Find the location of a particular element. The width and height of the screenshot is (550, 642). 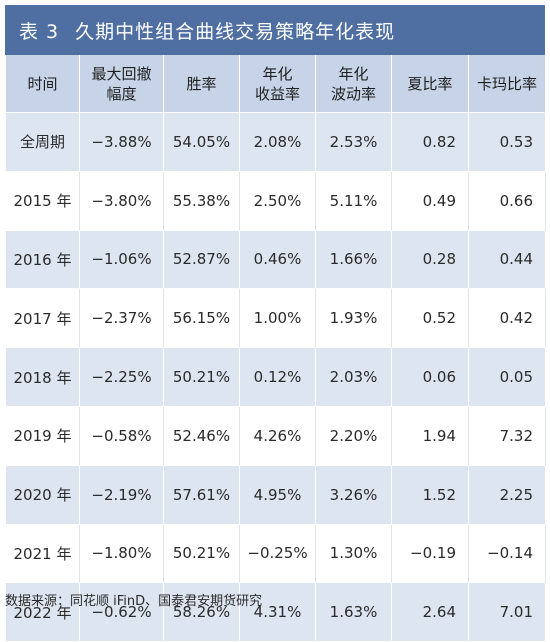

table-cell-annual-volatility: 1.30% is located at coordinates (354, 554).